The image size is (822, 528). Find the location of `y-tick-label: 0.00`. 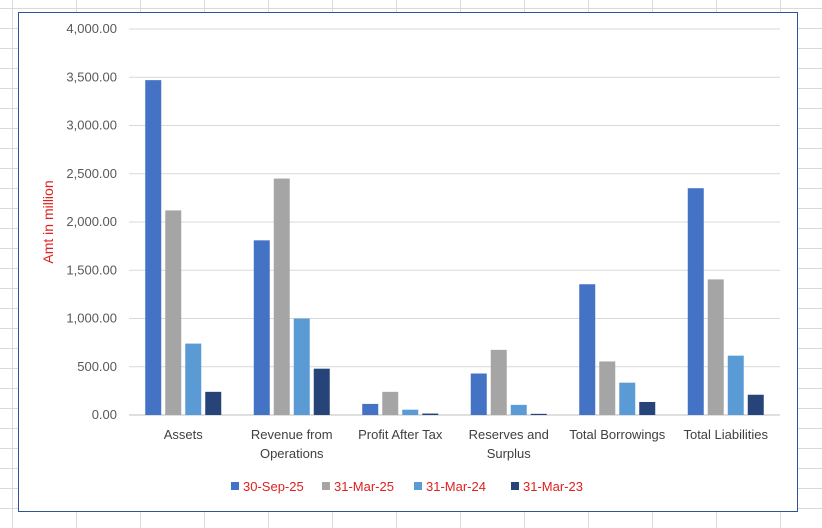

y-tick-label: 0.00 is located at coordinates (104, 414).